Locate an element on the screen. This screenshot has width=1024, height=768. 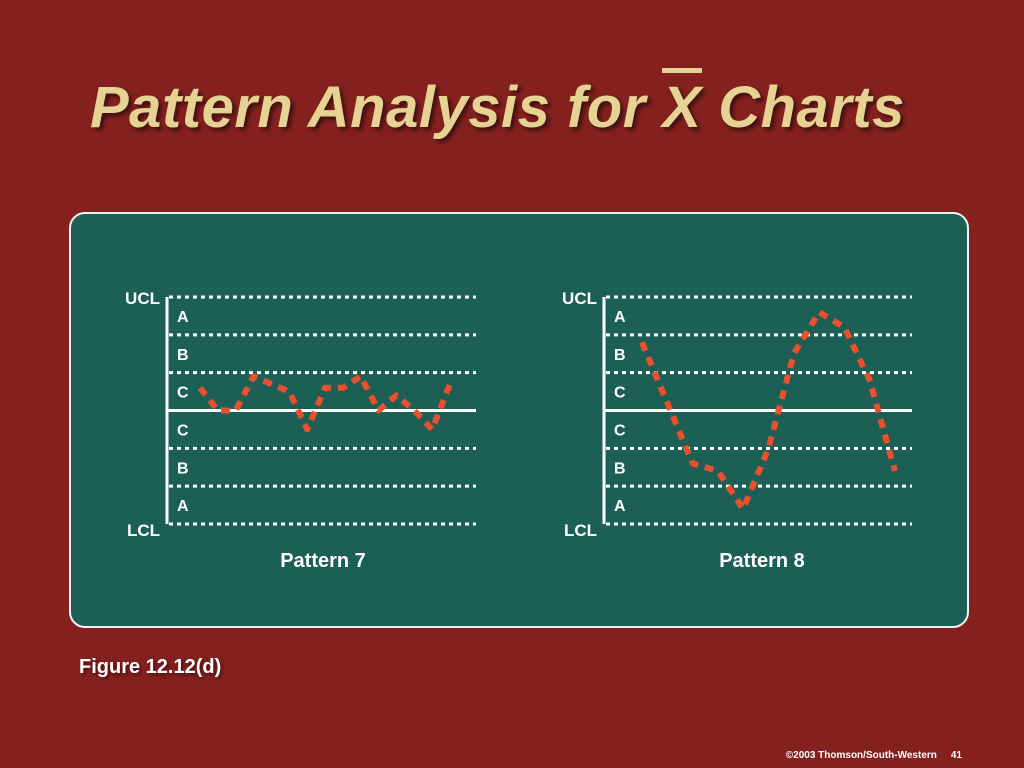
title-prefix: Pattern Analysis for is located at coordinates (376, 107).